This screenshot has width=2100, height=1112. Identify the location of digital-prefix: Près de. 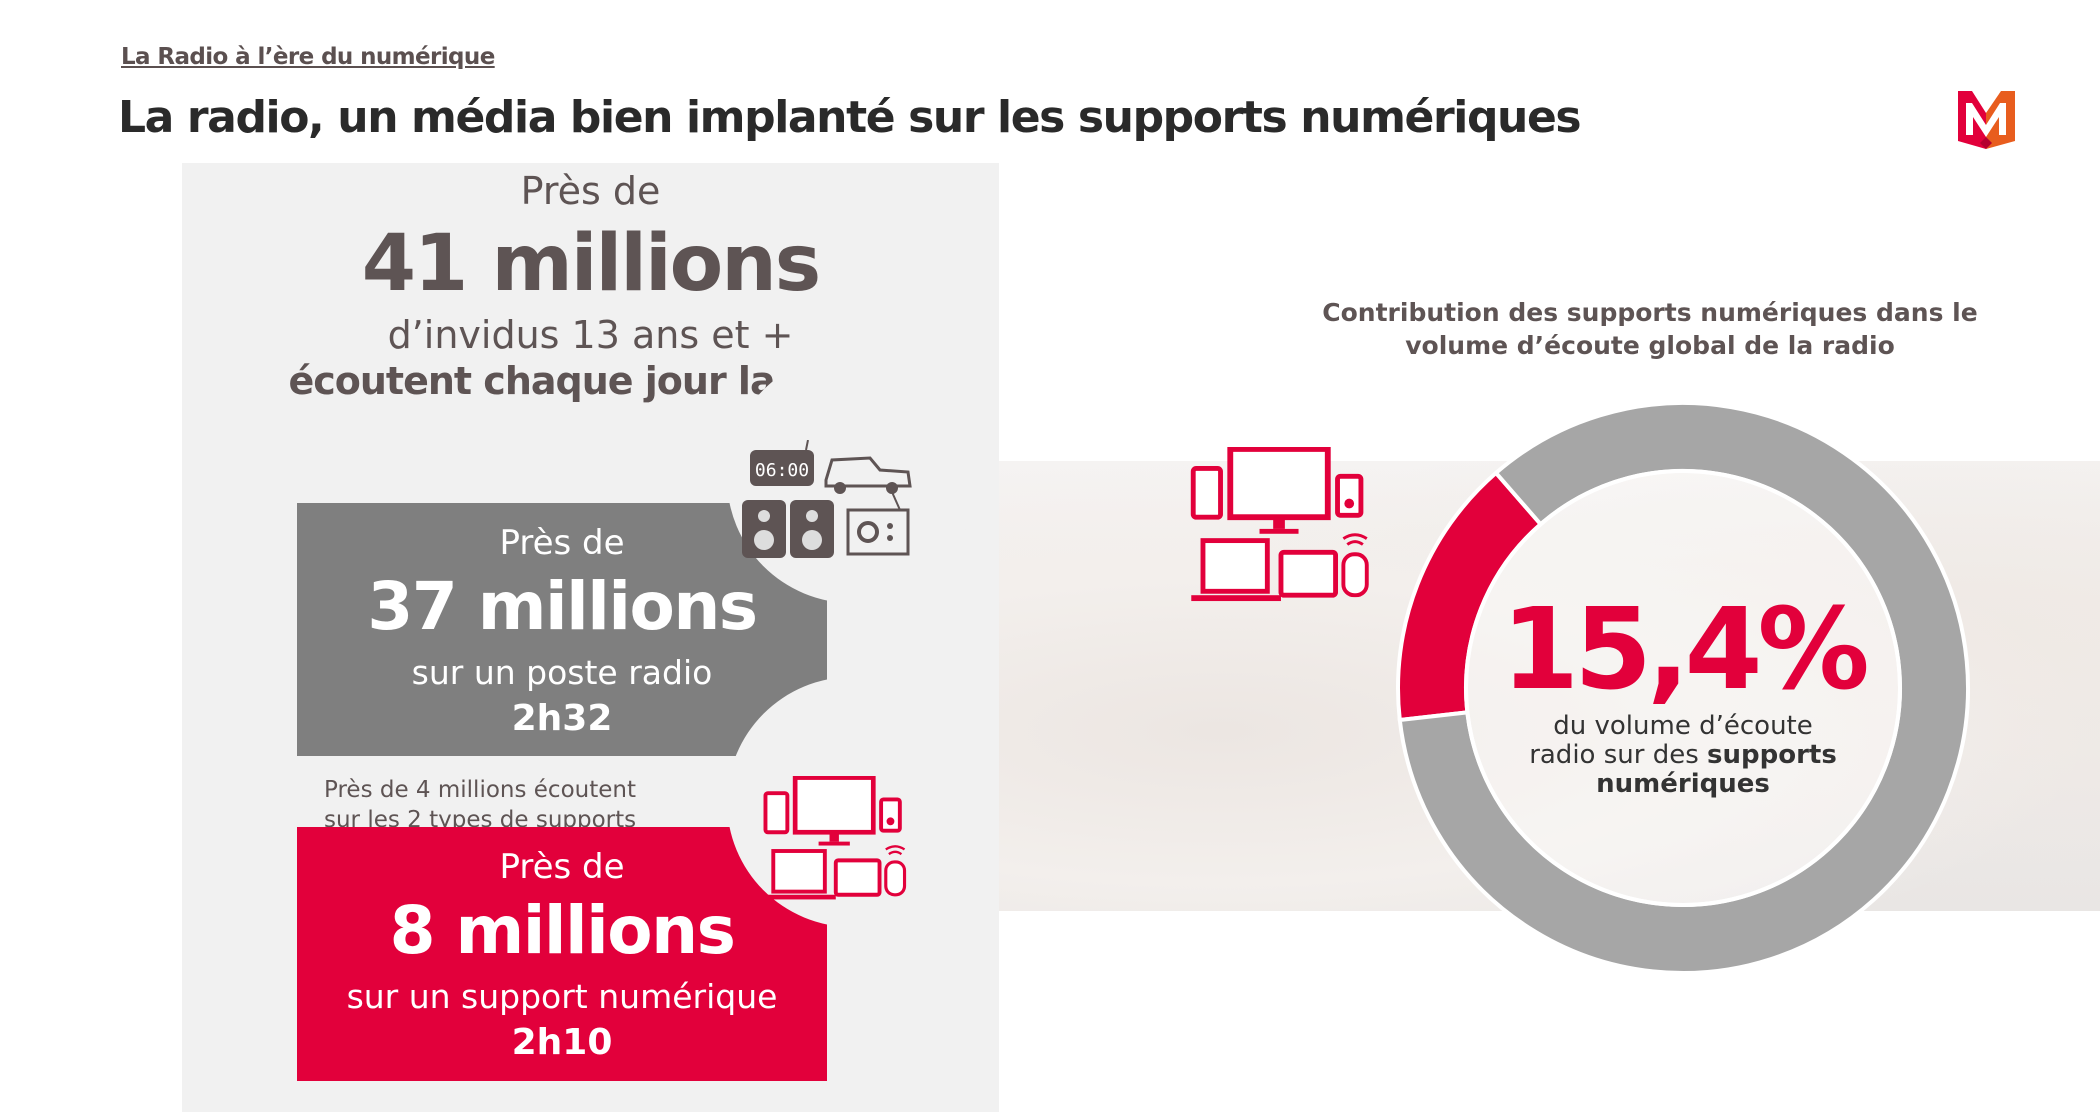
(562, 867).